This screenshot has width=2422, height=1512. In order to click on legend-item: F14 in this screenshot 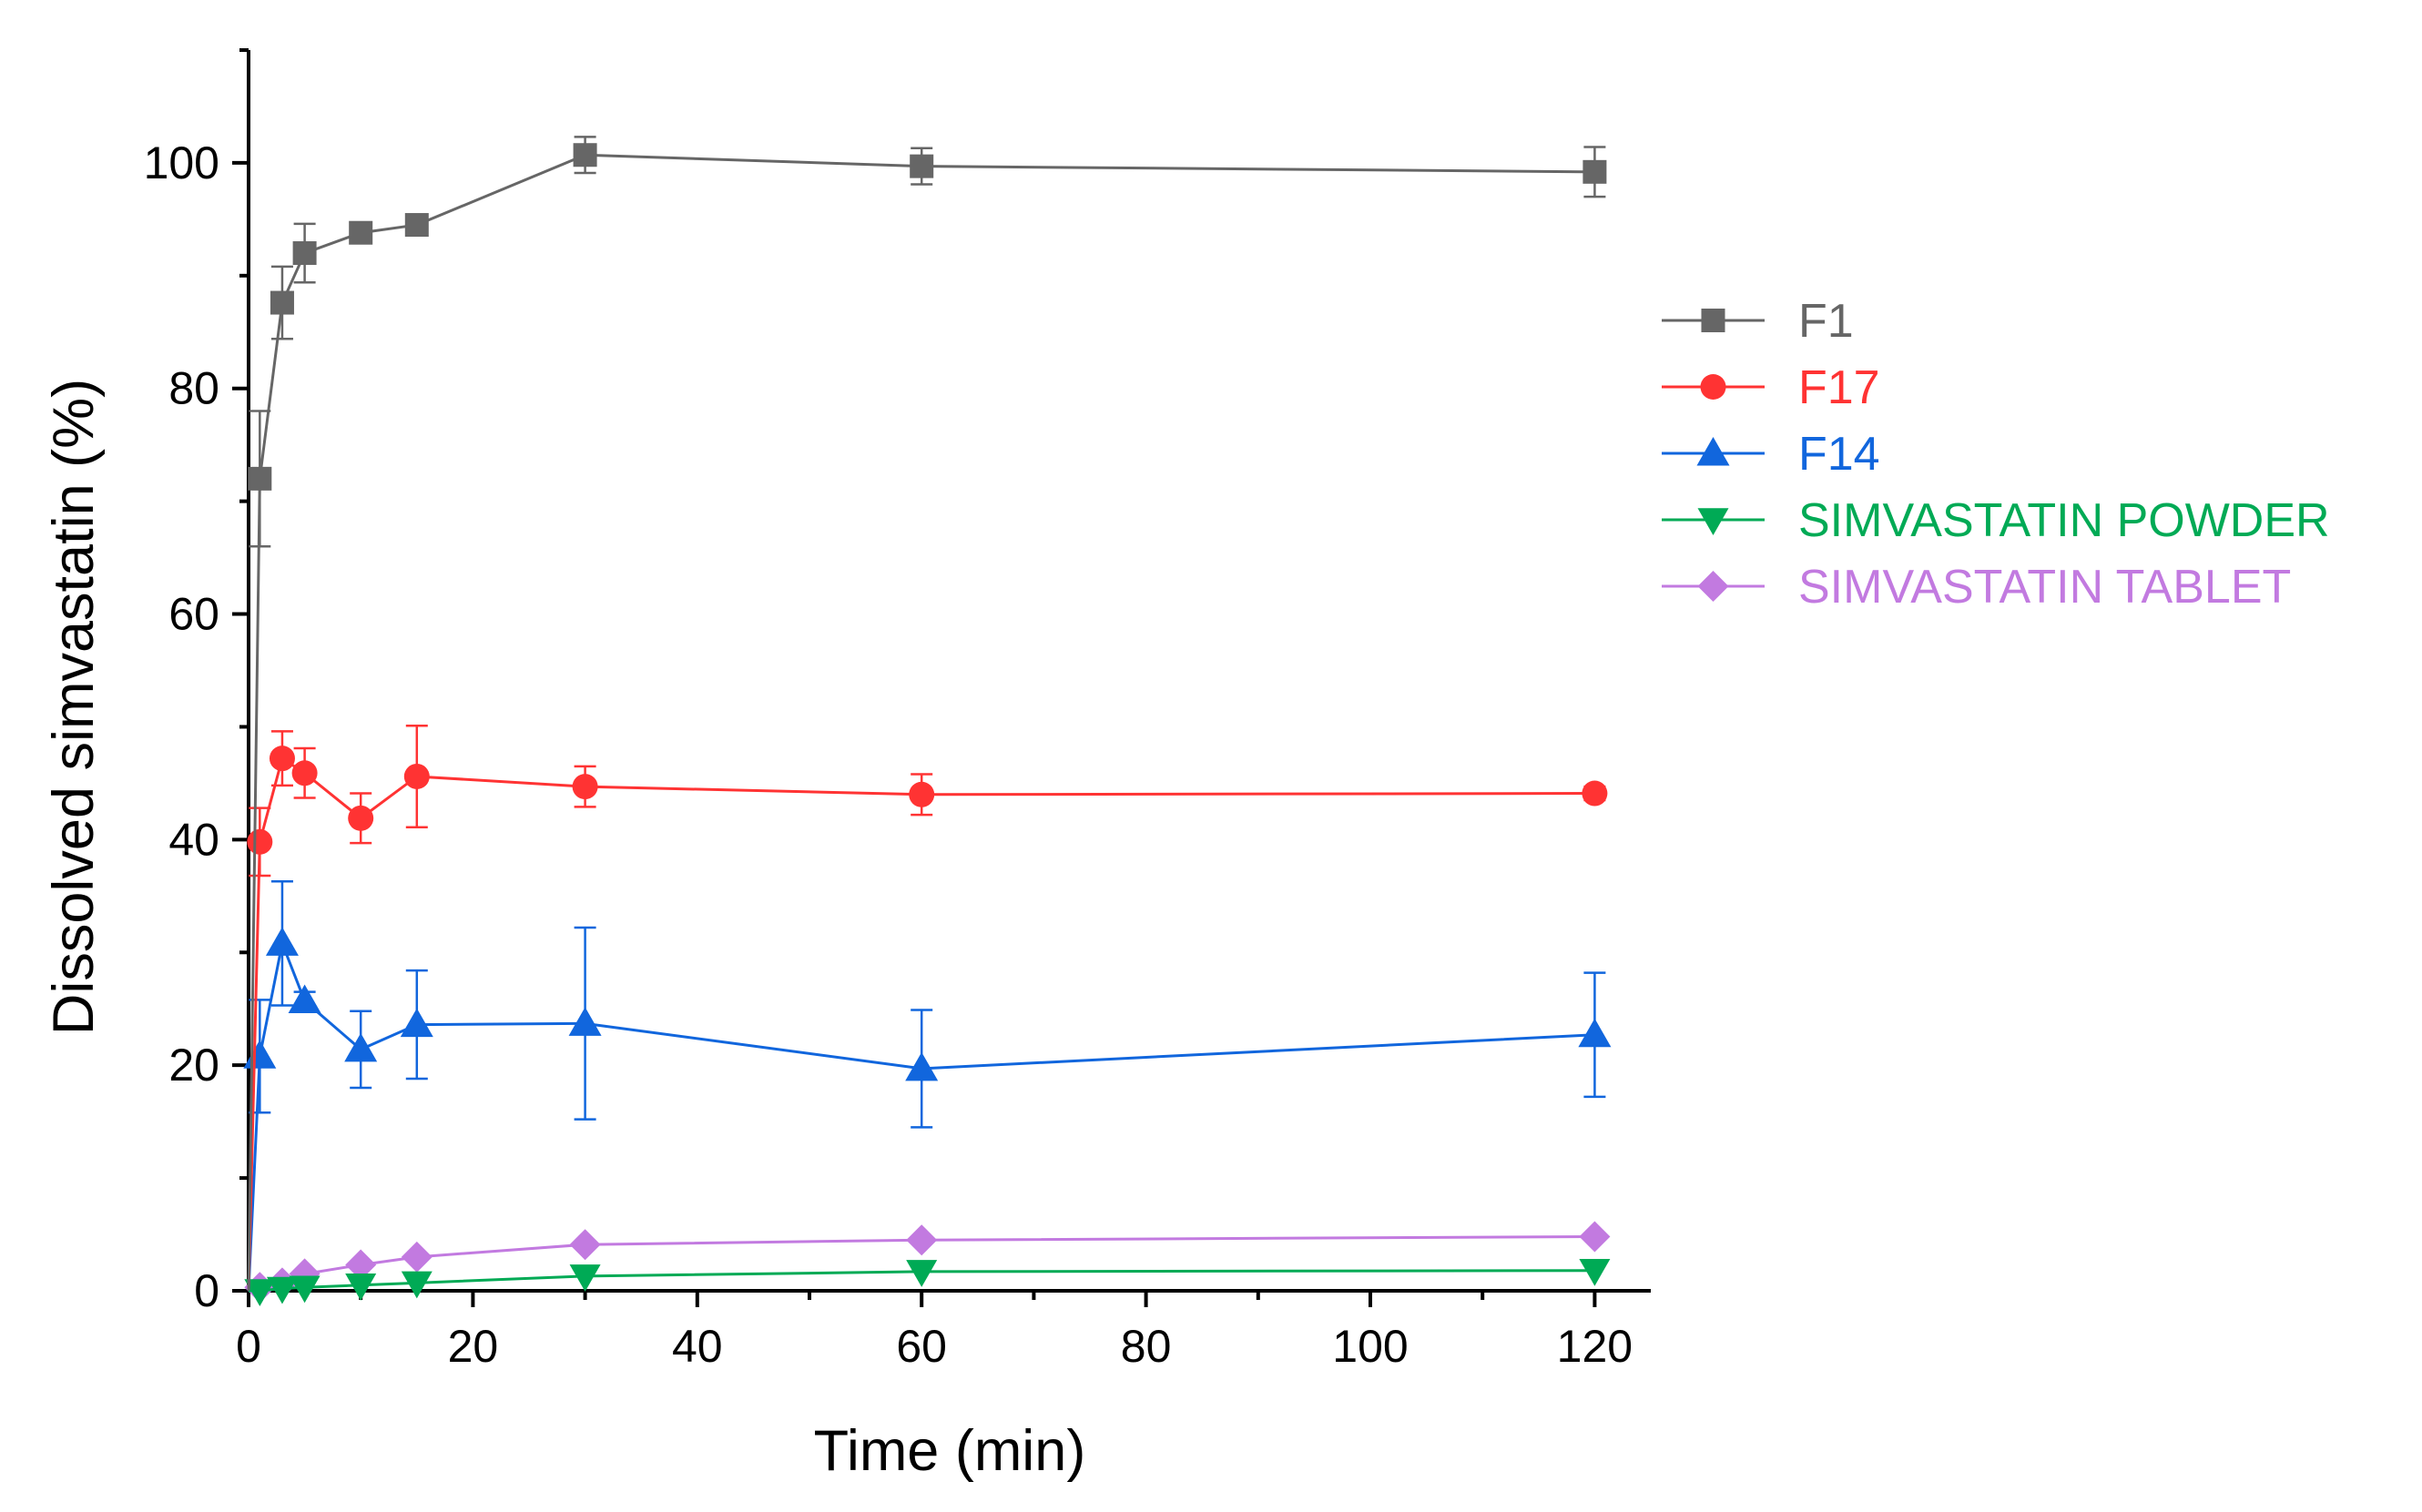, I will do `click(1771, 454)`.